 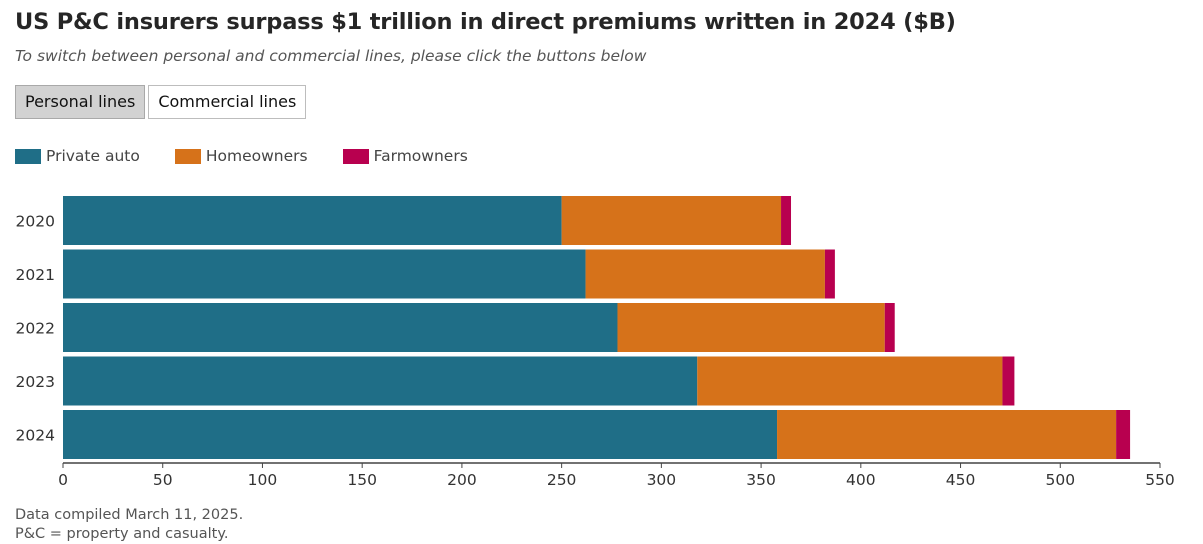 I want to click on x-tick-label-550: 550, so click(x=1160, y=480).